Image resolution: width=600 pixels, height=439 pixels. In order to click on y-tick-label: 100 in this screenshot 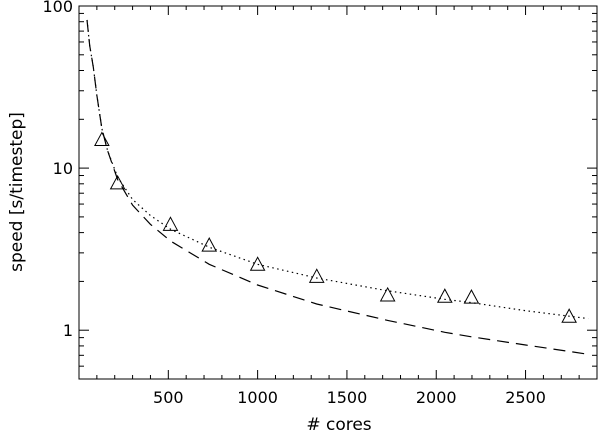, I will do `click(57, 8)`.